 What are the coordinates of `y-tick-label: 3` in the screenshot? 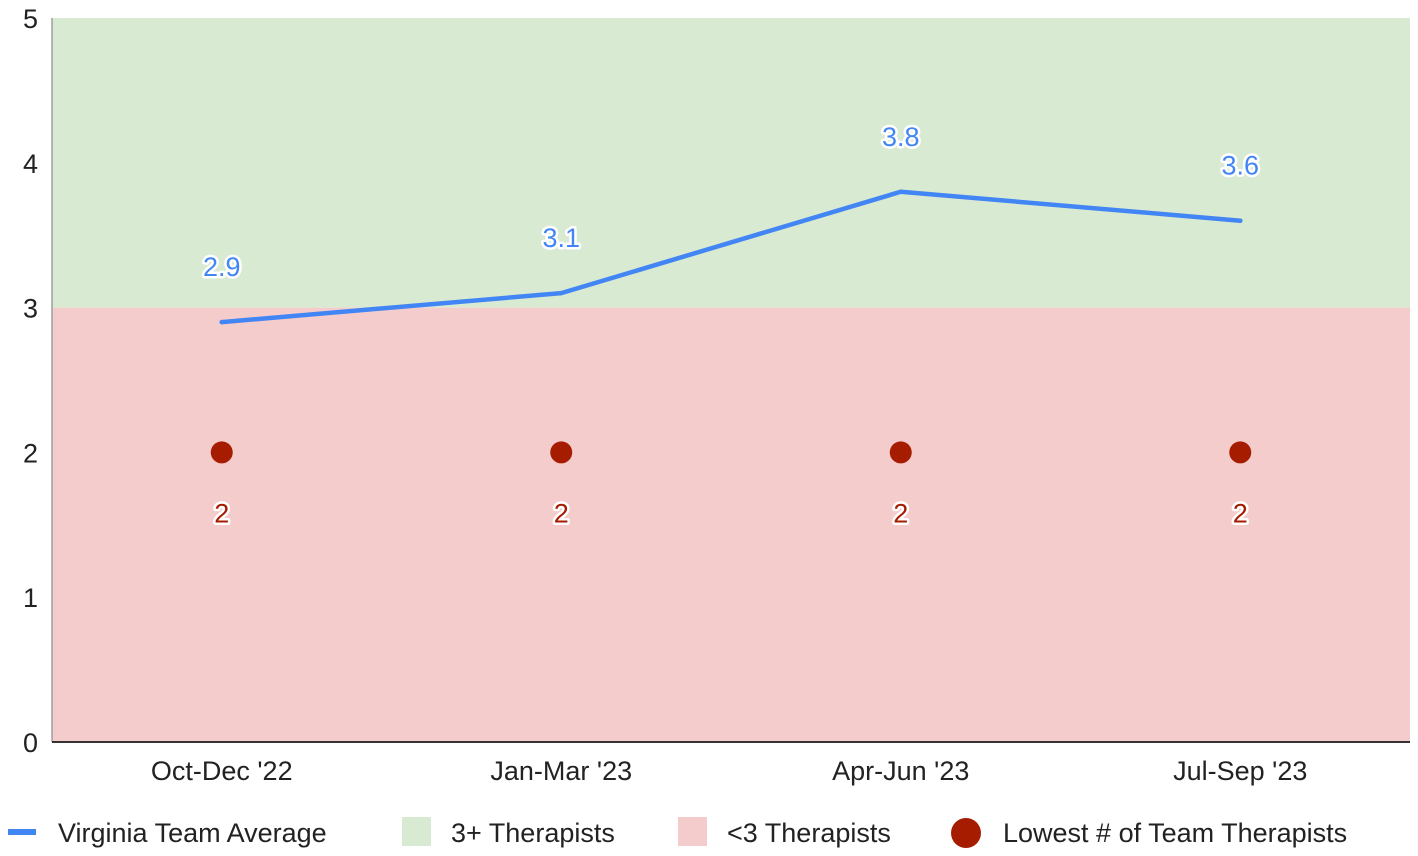 It's located at (30, 309).